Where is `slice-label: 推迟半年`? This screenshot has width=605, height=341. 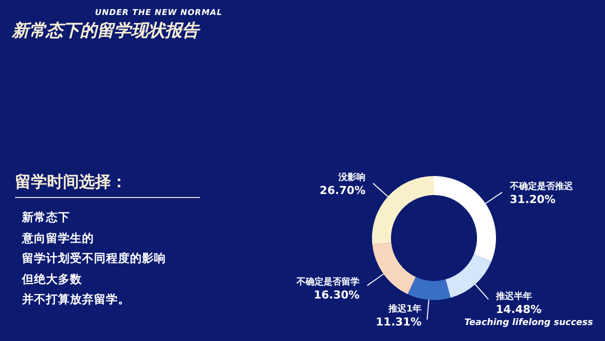 slice-label: 推迟半年 is located at coordinates (513, 296).